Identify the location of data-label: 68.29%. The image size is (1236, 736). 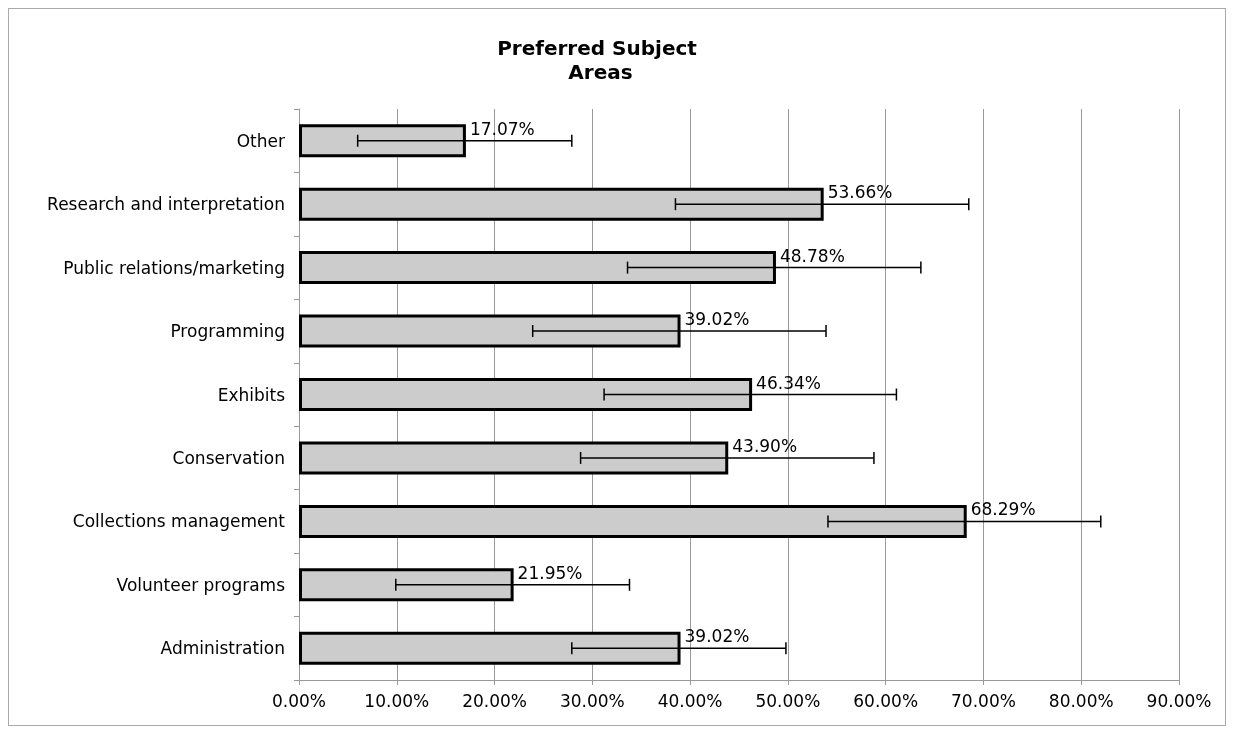
(1003, 509).